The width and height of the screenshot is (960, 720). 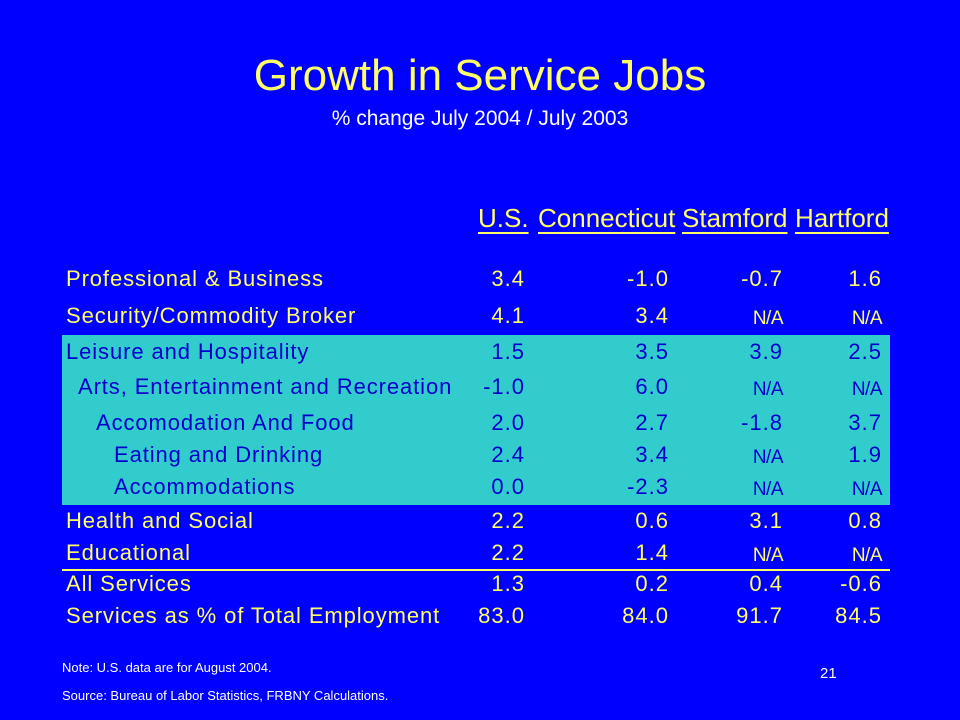 What do you see at coordinates (652, 520) in the screenshot?
I see `cell-connecticut: 0.6` at bounding box center [652, 520].